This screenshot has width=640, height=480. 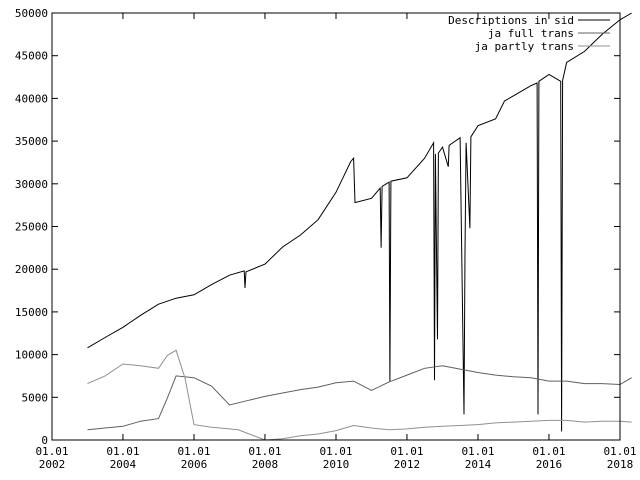 I want to click on x-tick-label-year: 2008, so click(x=265, y=464).